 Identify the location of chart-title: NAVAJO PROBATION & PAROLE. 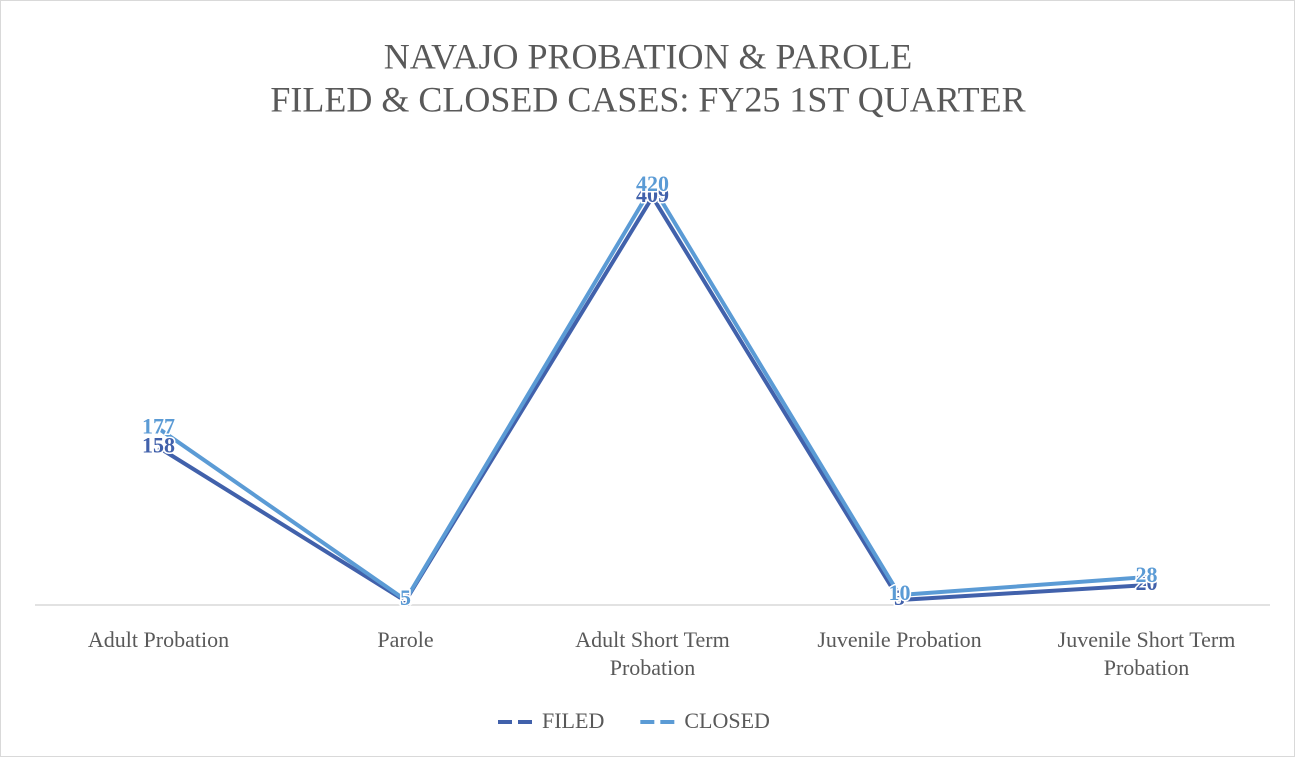
(648, 56).